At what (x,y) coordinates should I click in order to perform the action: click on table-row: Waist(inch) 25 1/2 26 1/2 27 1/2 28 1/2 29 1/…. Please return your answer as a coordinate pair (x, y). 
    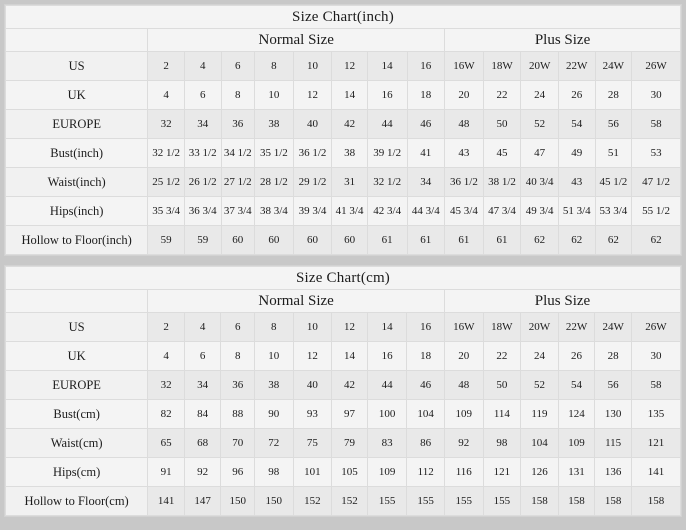
    Looking at the image, I should click on (342, 182).